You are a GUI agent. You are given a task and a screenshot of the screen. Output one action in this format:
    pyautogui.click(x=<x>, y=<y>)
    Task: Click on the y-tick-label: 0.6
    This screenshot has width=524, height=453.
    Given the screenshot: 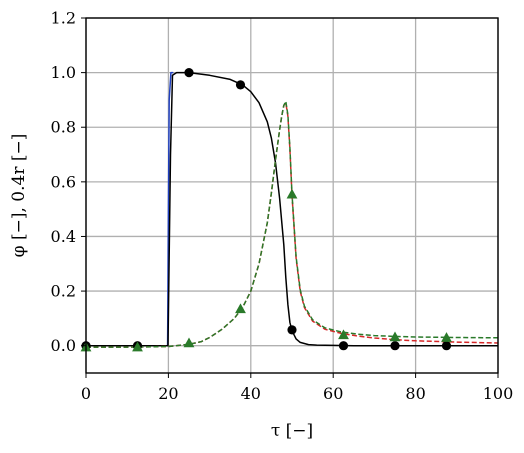 What is the action you would take?
    pyautogui.click(x=63, y=181)
    